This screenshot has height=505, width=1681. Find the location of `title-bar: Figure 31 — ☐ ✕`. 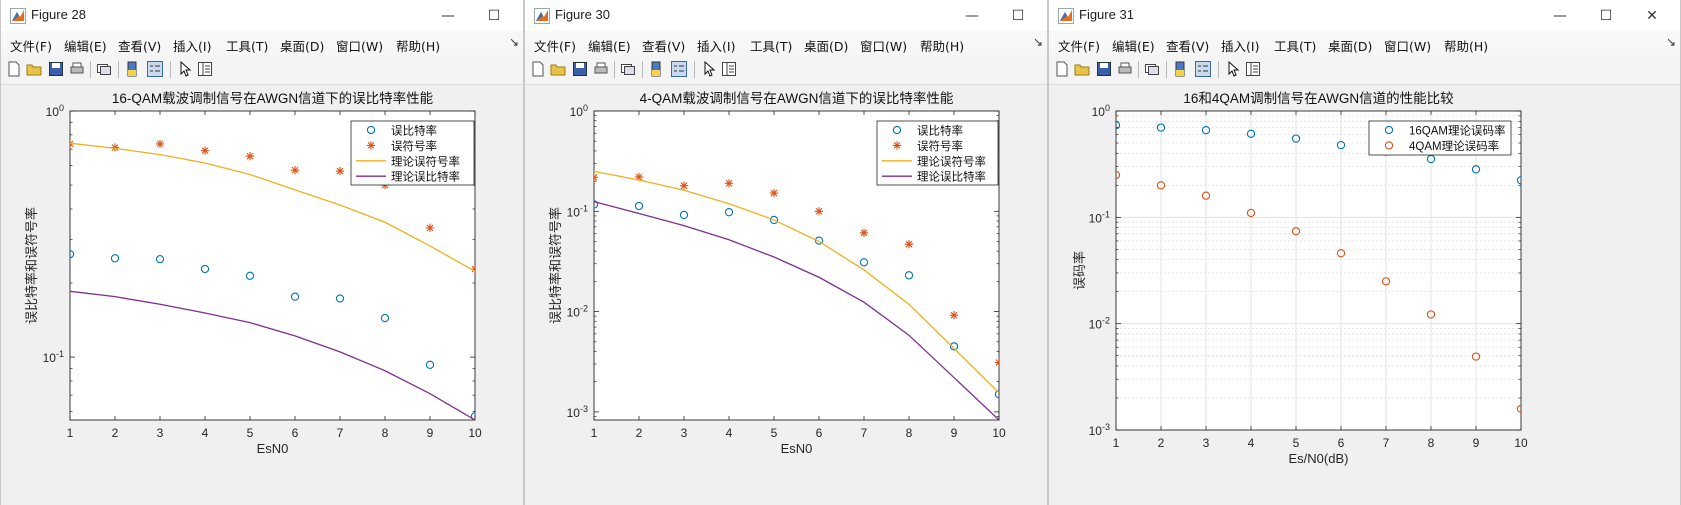

title-bar: Figure 31 — ☐ ✕ is located at coordinates (1364, 15).